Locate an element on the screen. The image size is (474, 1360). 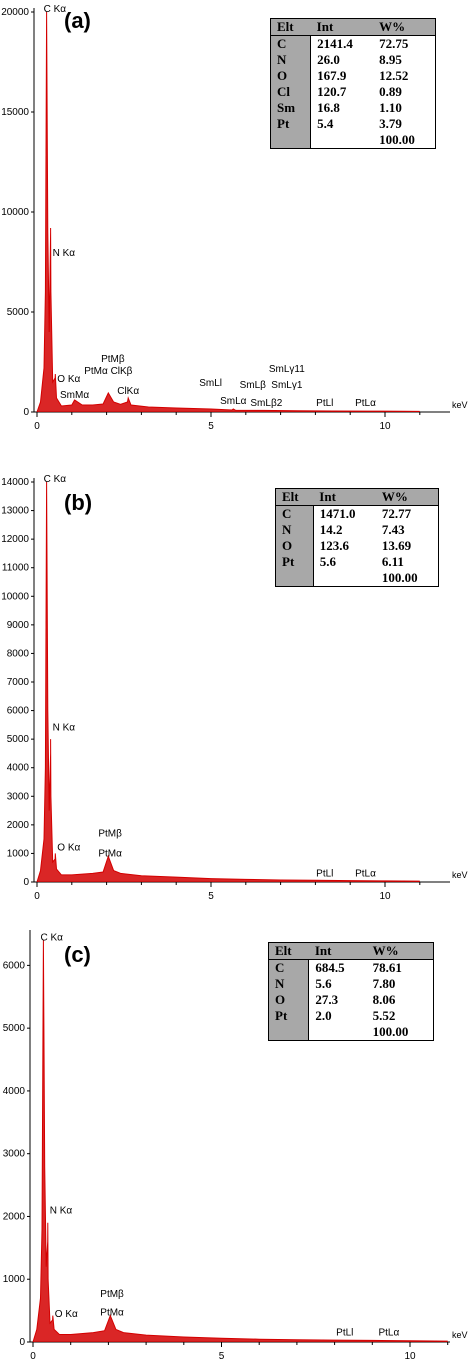
table-row: N 14.2 7.43 is located at coordinates (357, 530).